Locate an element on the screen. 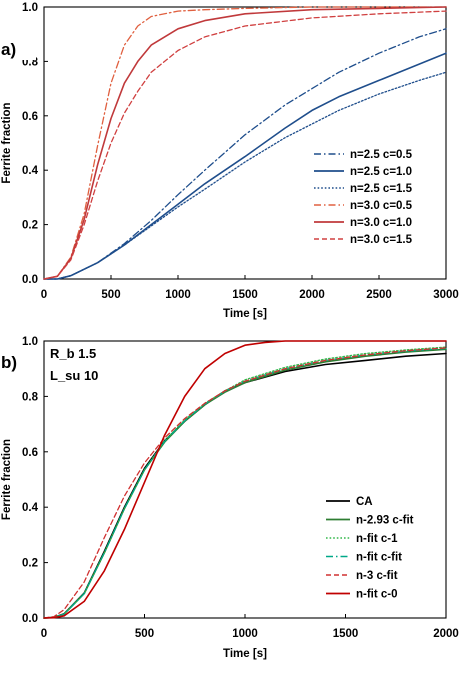 This screenshot has width=474, height=680. legend-entry: n-fit c-0 is located at coordinates (377, 595).